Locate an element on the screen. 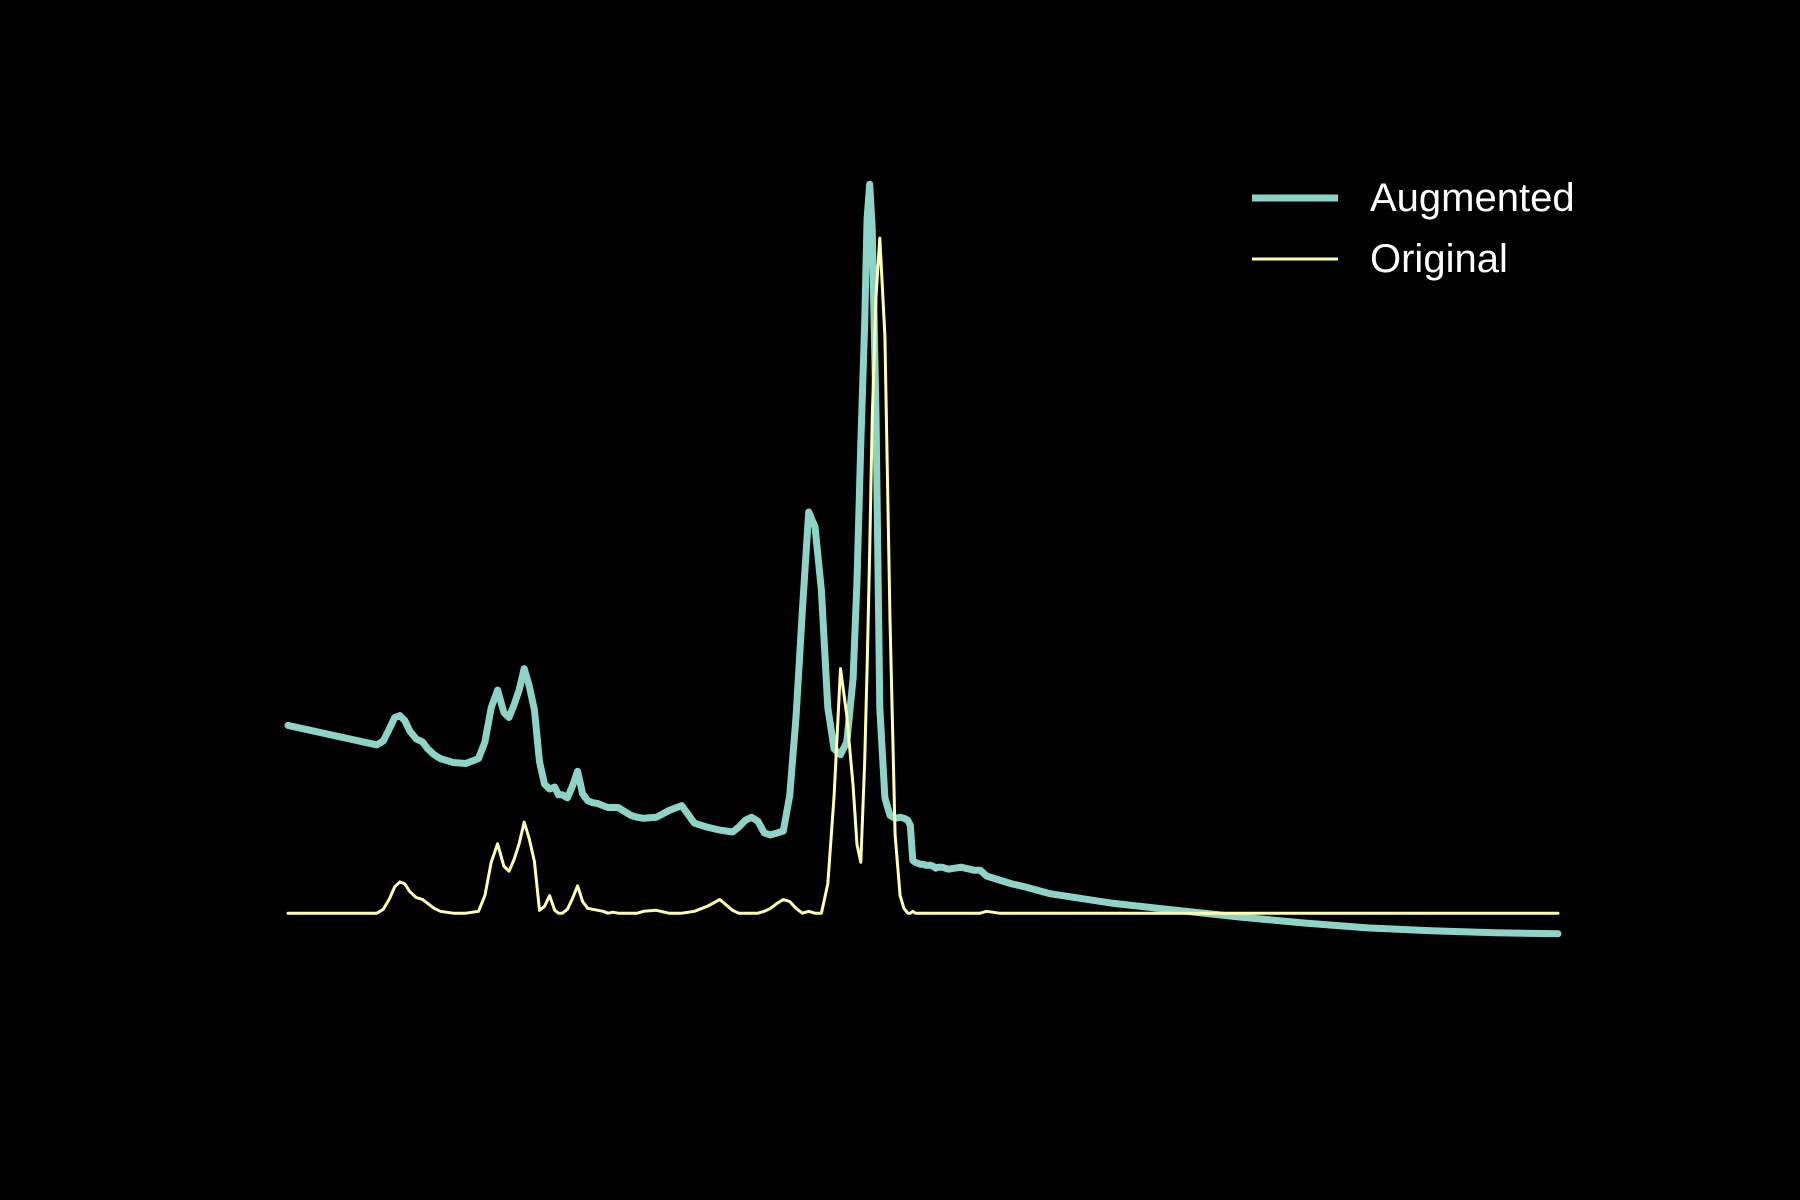 The height and width of the screenshot is (1200, 1800). legend-label-augmented: Augmented is located at coordinates (1472, 198).